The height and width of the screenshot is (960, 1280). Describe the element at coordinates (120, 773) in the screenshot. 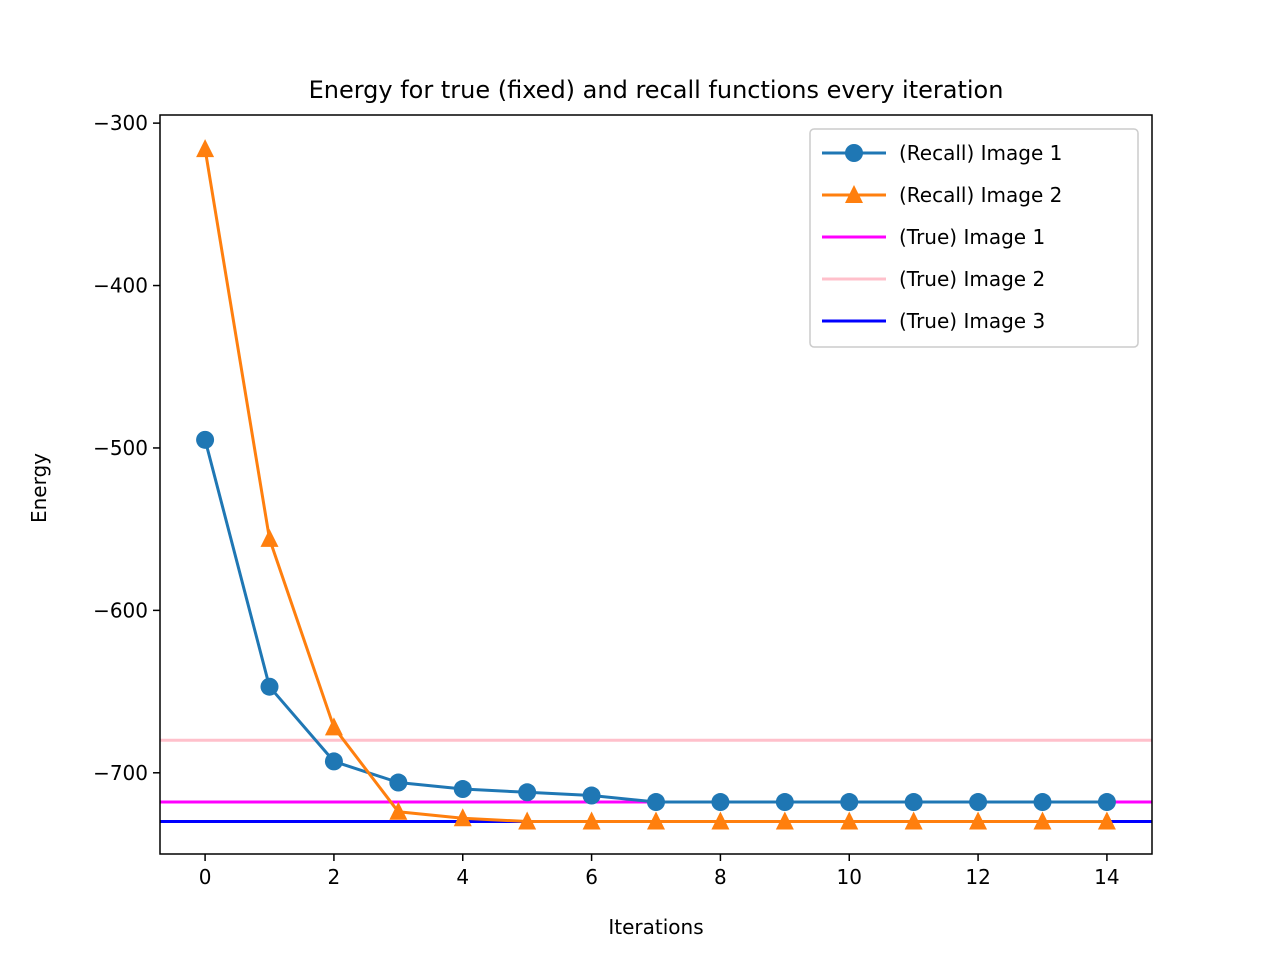

I see `y-tick-label: −700` at that location.